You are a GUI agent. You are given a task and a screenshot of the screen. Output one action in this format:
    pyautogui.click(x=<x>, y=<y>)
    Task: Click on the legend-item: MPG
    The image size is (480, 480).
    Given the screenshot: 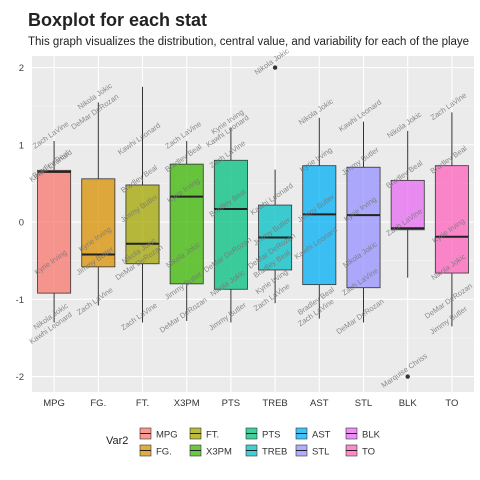 What is the action you would take?
    pyautogui.click(x=158, y=434)
    